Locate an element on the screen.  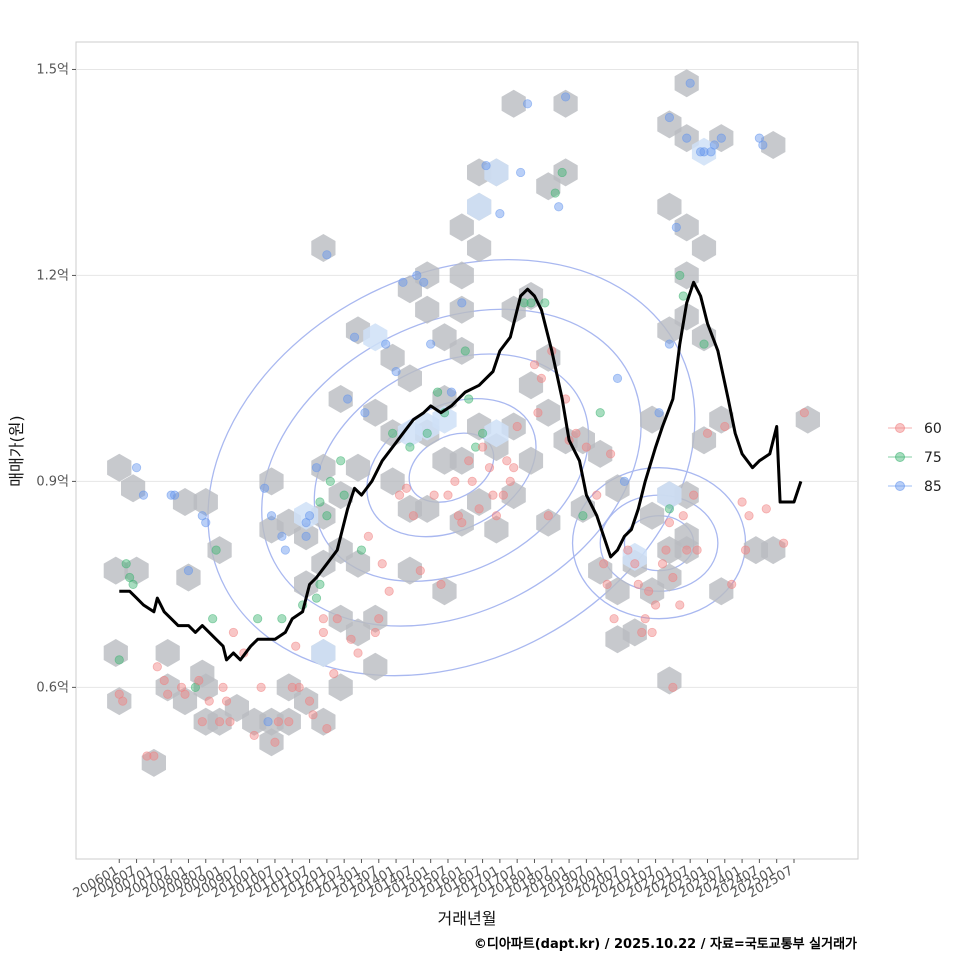
y-tick-label: 1.2억 is located at coordinates (52, 275).